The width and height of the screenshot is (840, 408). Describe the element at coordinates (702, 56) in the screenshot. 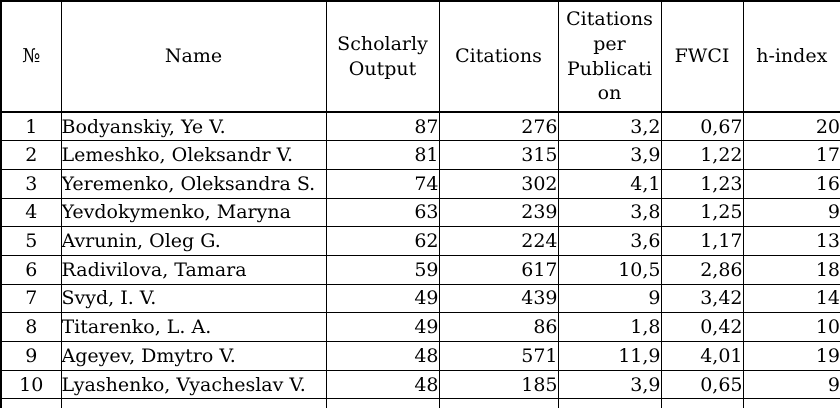

I see `column-header-fwci: FWCI` at that location.